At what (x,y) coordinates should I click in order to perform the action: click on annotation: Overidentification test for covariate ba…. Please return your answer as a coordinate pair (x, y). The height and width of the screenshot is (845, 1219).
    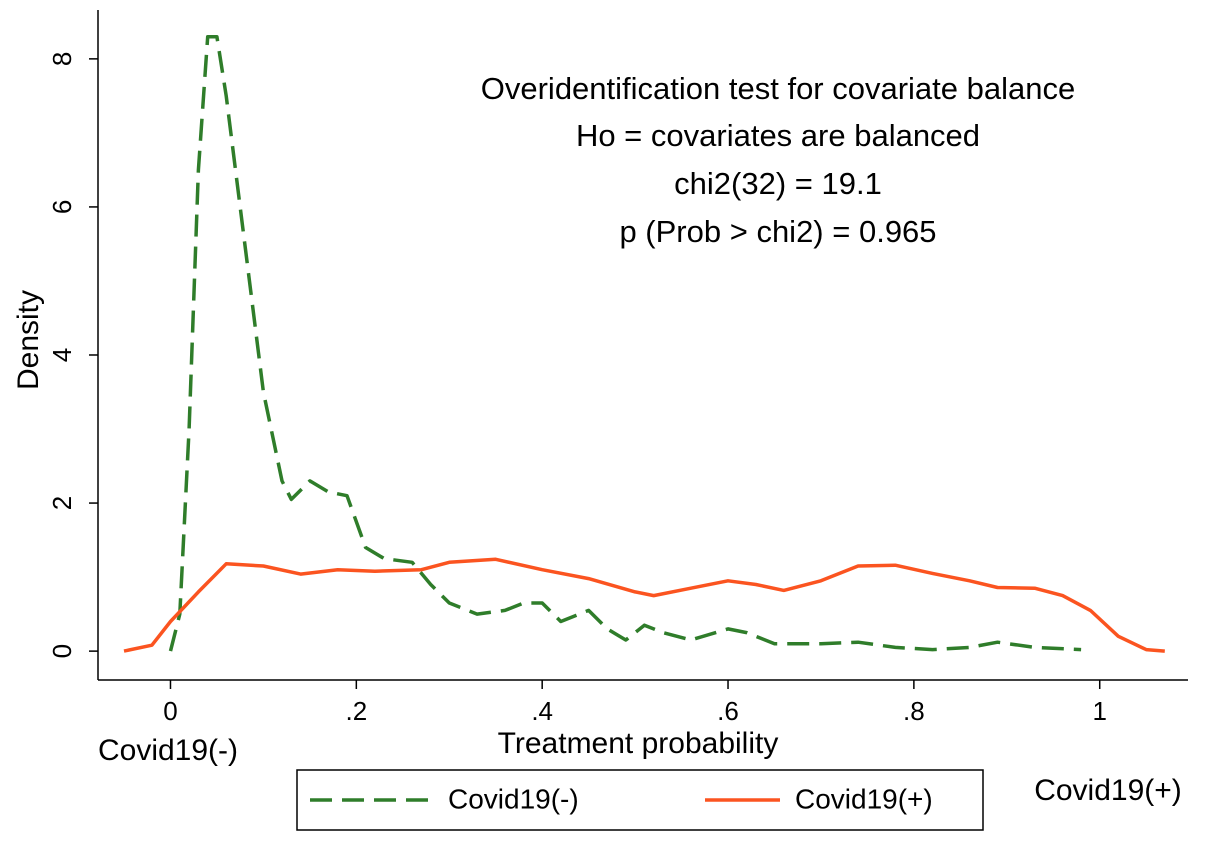
    Looking at the image, I should click on (778, 88).